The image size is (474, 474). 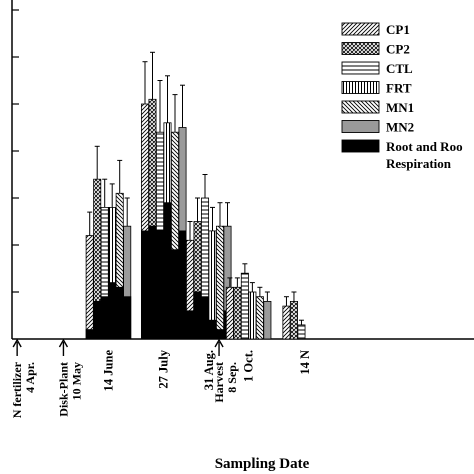 I want to click on event-marker: Harvest 8 Sep., so click(x=225, y=370).